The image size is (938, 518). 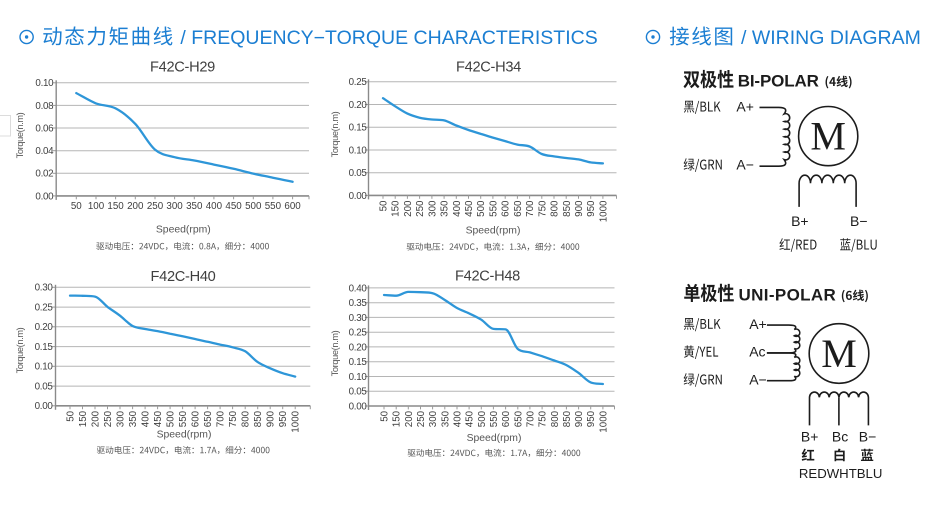 I want to click on svg-text: Ac, so click(x=757, y=352).